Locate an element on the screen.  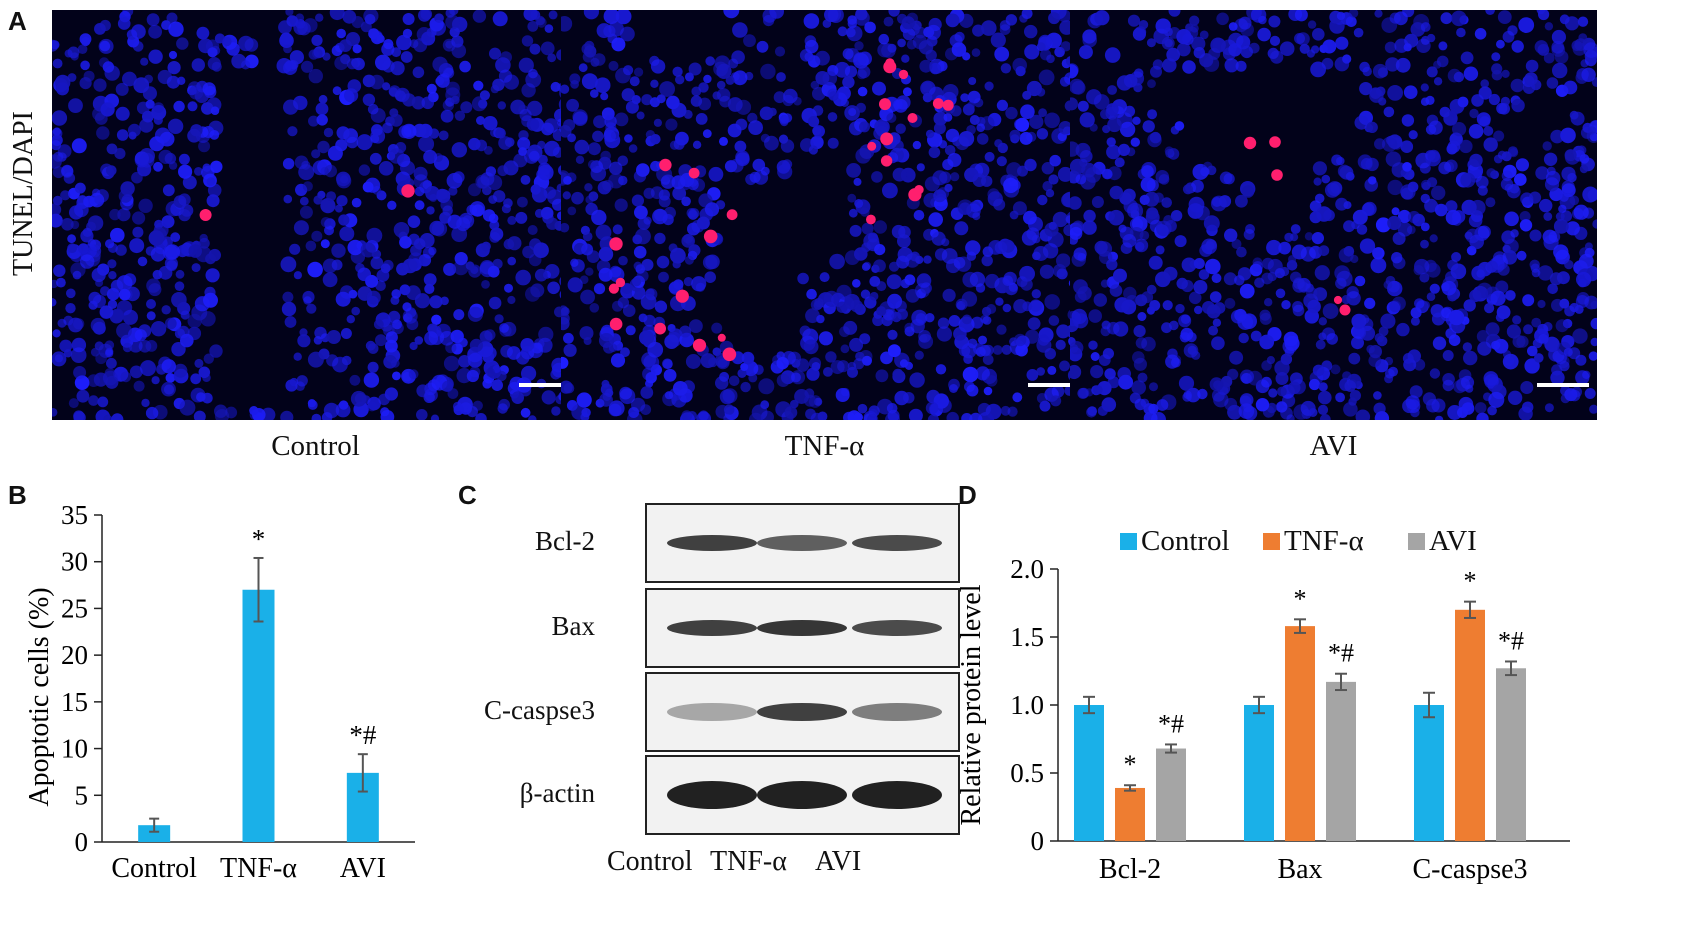
chart-b-y-tick-label: 35 is located at coordinates (74, 515).